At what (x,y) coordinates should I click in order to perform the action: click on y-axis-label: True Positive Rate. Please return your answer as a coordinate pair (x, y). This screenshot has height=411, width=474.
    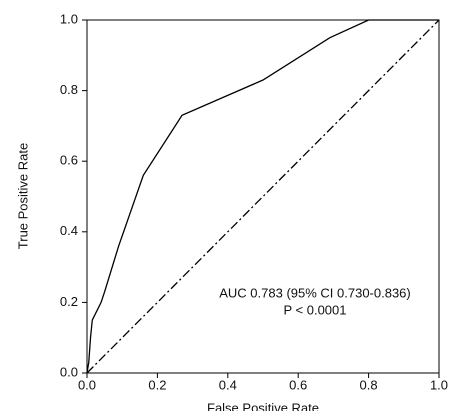
    Looking at the image, I should click on (22, 196).